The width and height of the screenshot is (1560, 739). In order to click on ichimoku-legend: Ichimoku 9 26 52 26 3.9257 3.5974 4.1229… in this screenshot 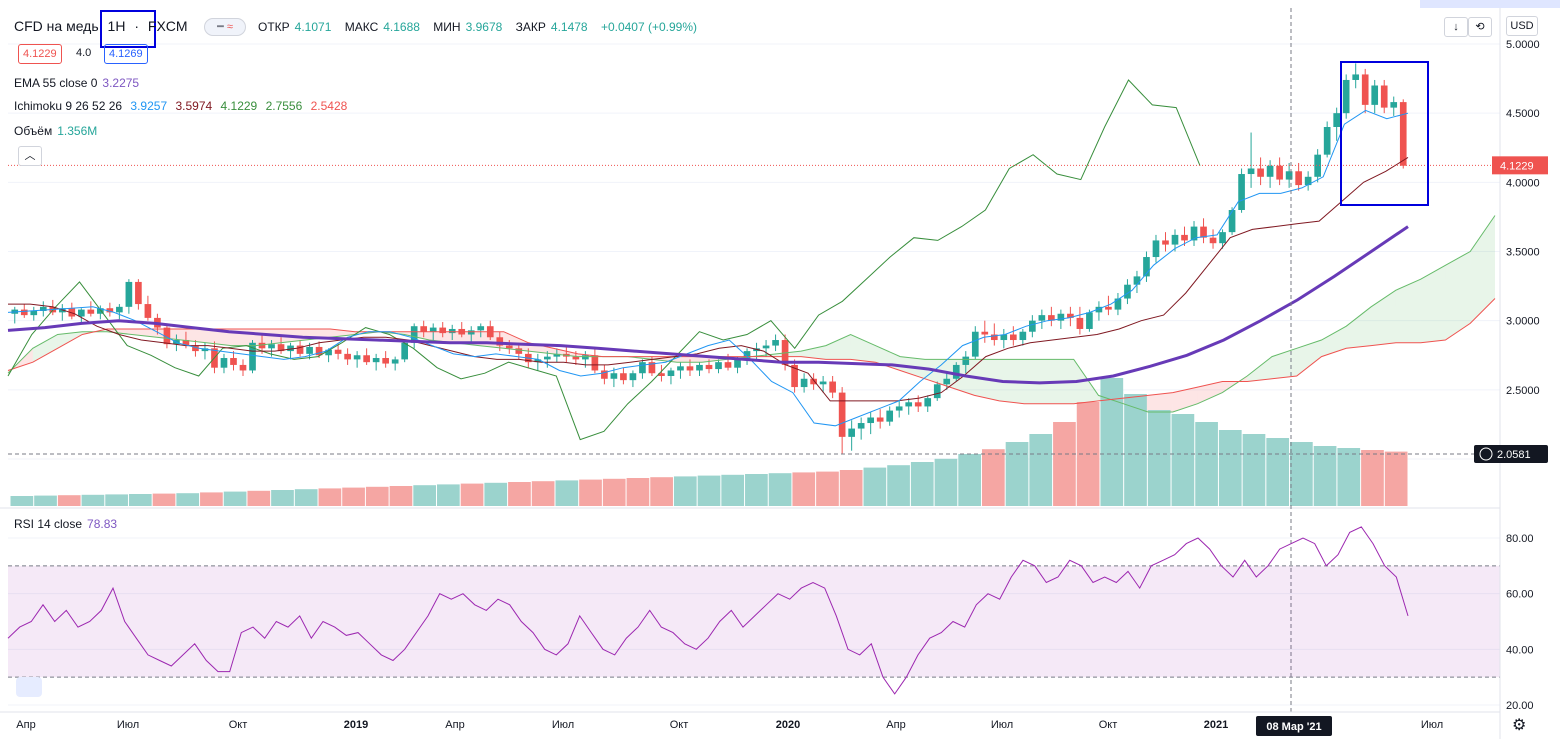, I will do `click(181, 106)`.